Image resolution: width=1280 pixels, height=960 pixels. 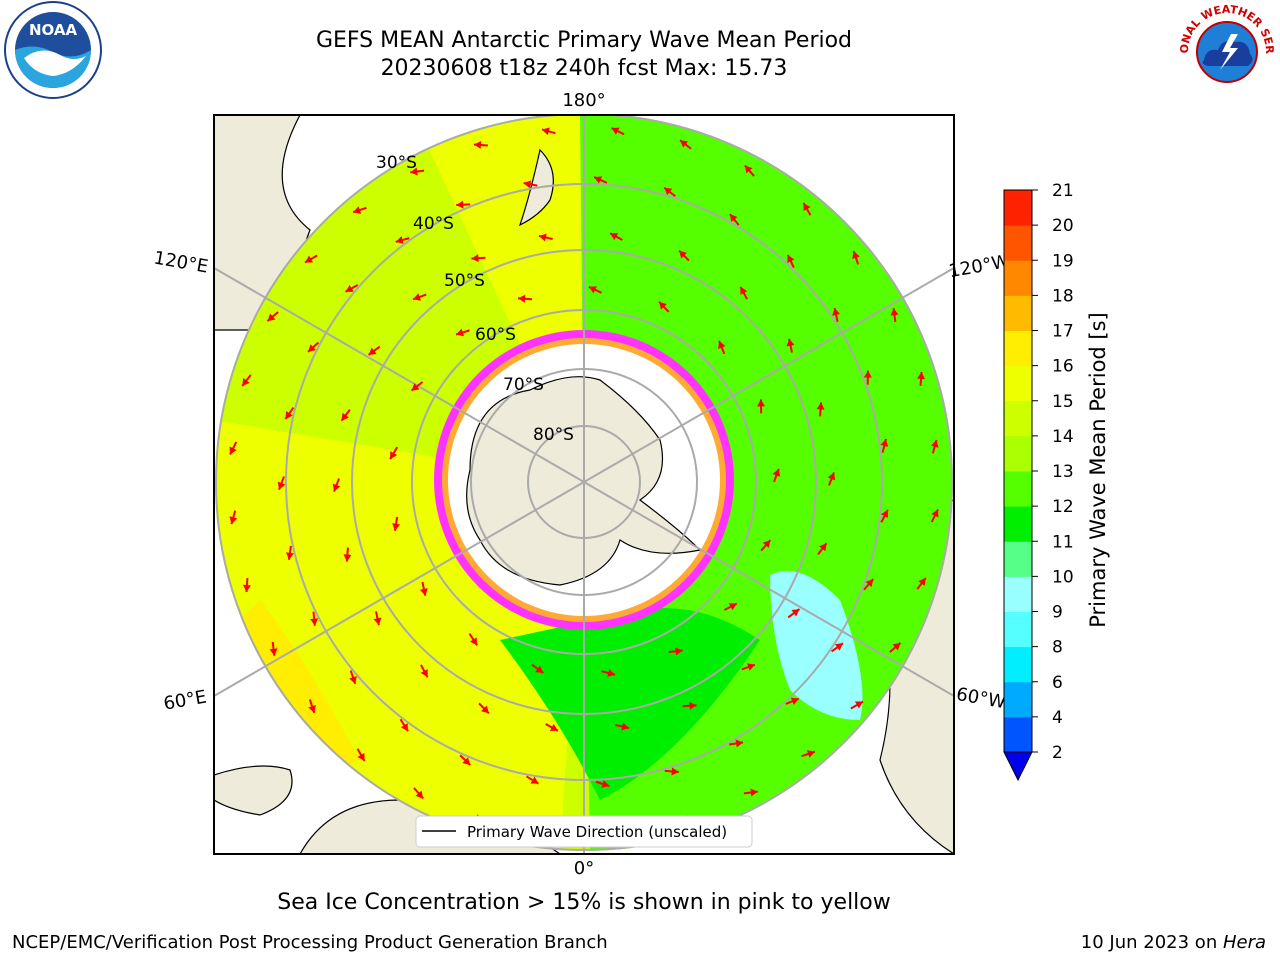 I want to click on colorbar-tick-label: 6, so click(x=1057, y=683).